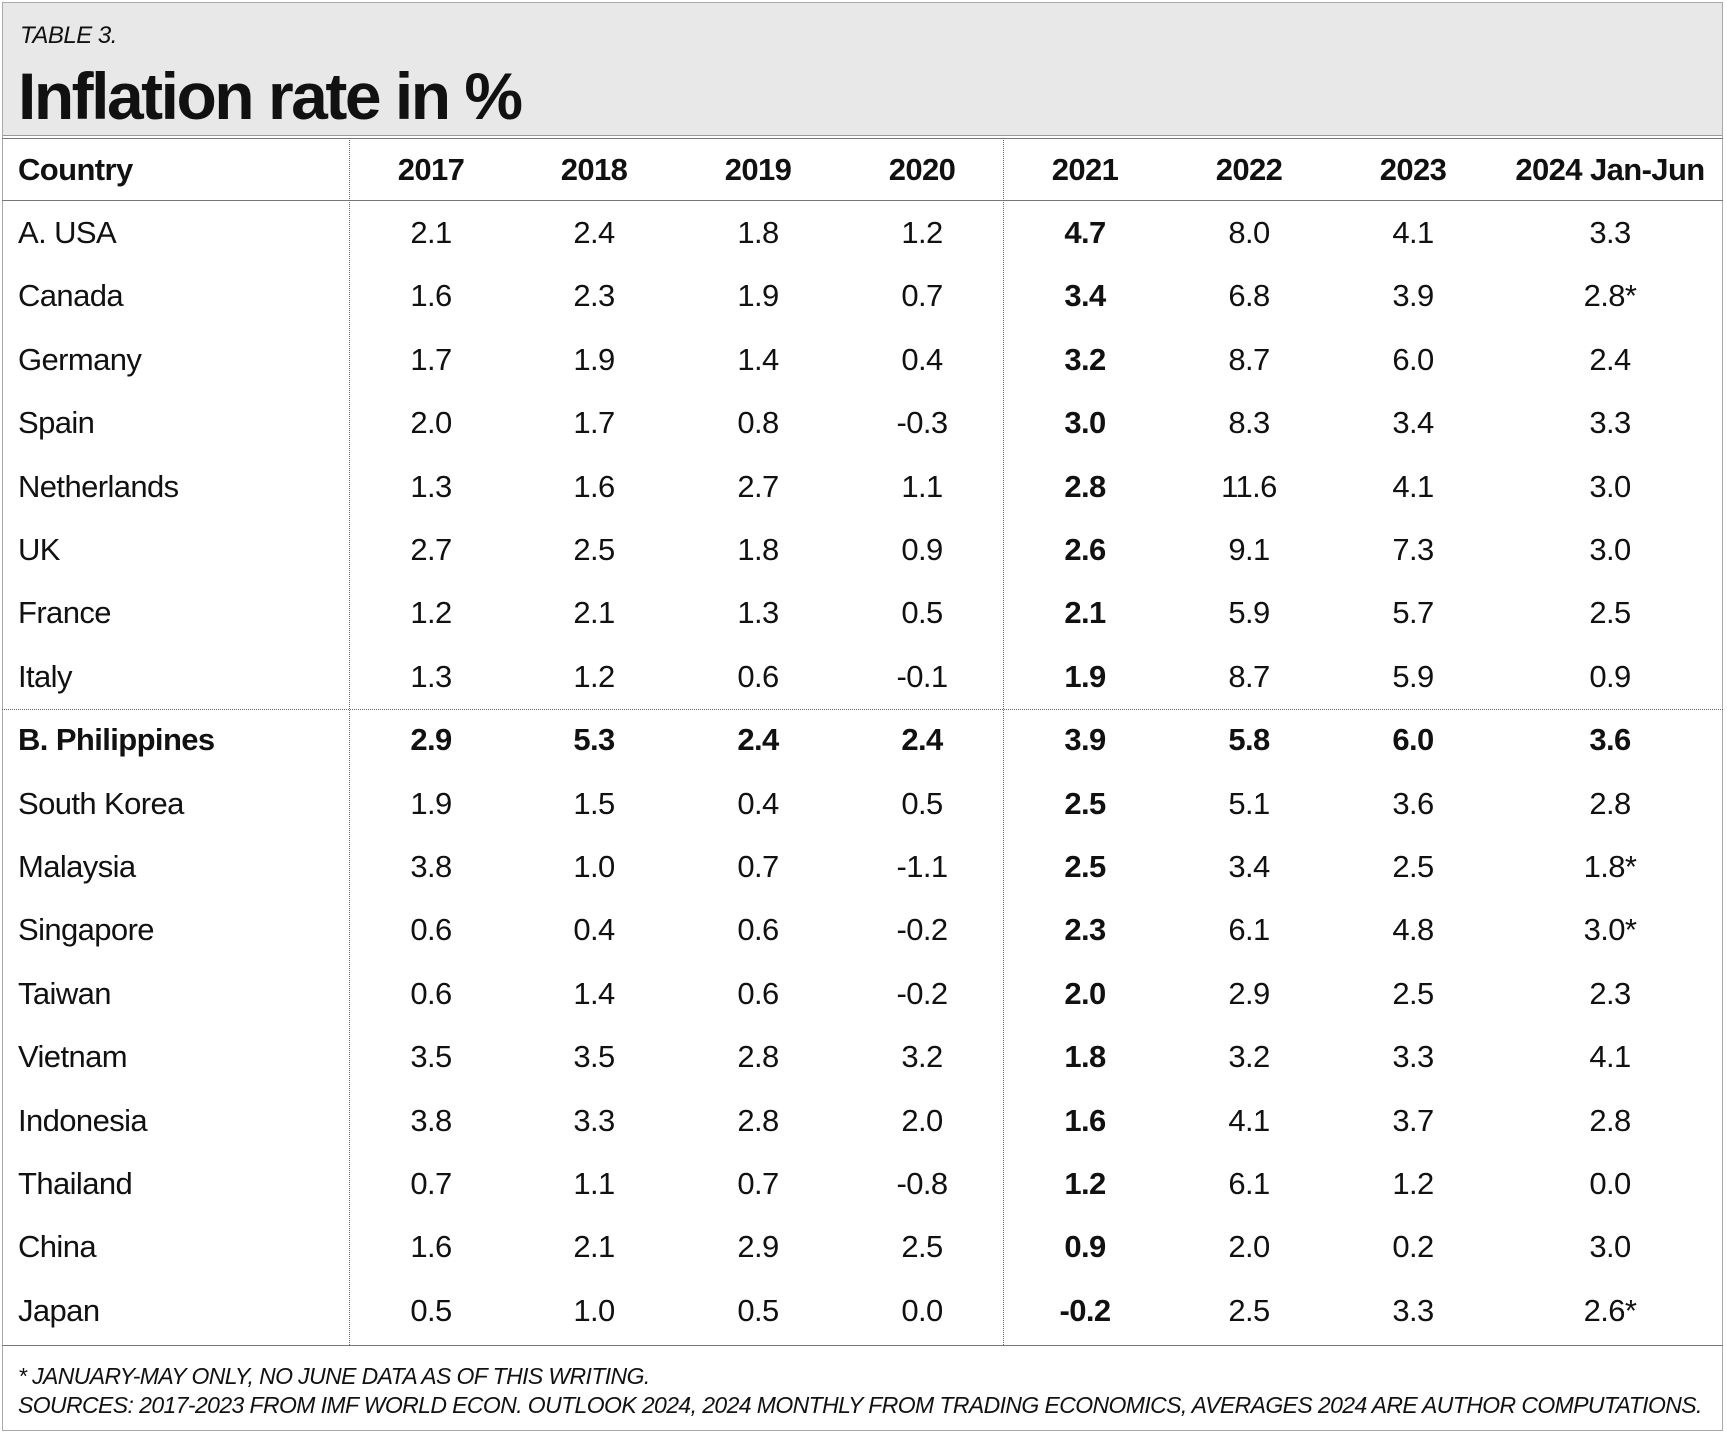 Image resolution: width=1727 pixels, height=1437 pixels. Describe the element at coordinates (1610, 296) in the screenshot. I see `cell: 2.8*` at that location.